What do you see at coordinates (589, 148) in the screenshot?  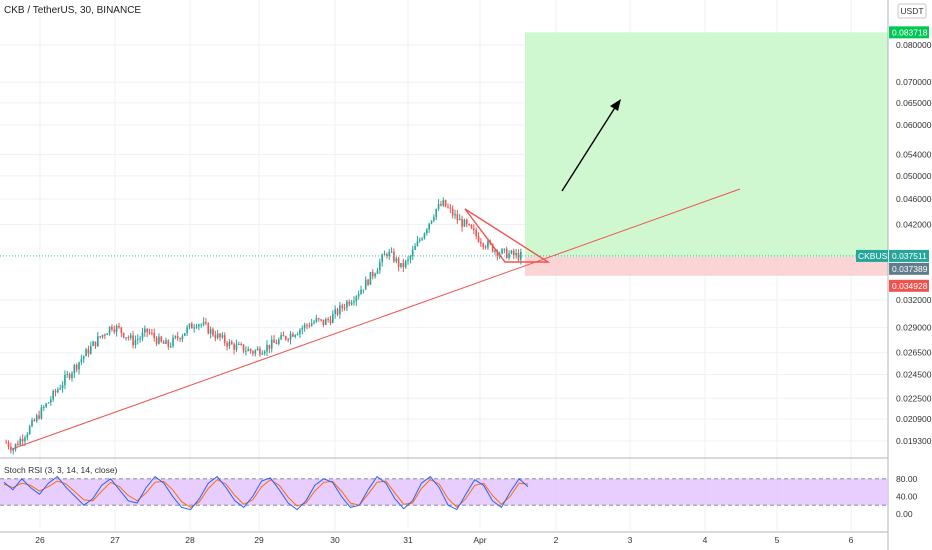 I see `projection-arrow` at bounding box center [589, 148].